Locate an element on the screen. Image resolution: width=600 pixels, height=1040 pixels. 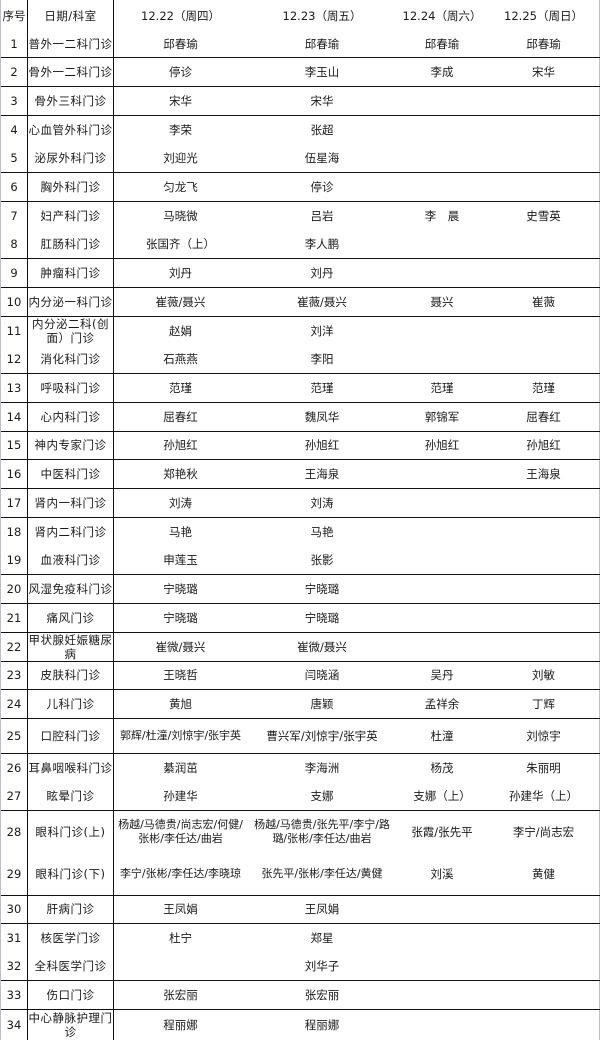
department-name: 儿科门诊 is located at coordinates (70, 704).